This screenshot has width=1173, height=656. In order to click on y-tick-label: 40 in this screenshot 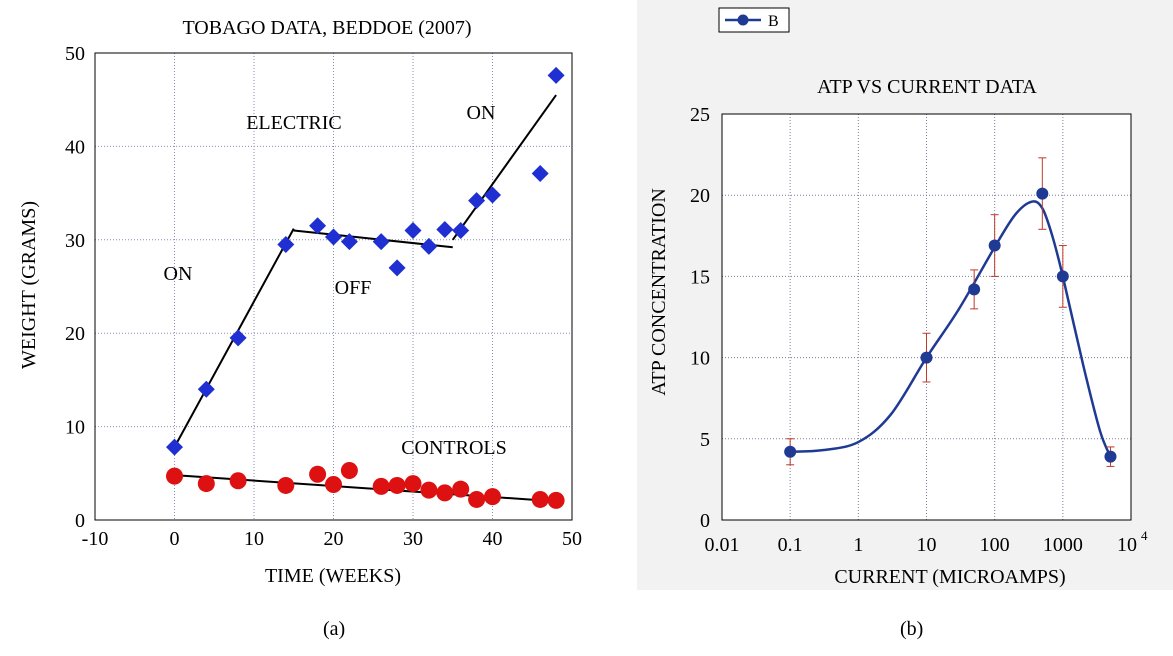, I will do `click(75, 147)`.